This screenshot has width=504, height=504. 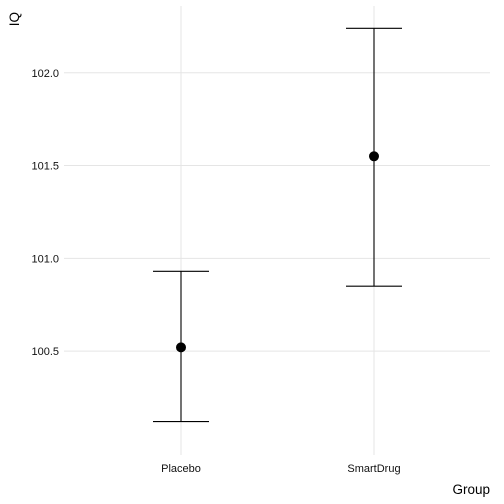 What do you see at coordinates (45, 352) in the screenshot?
I see `y-tick-label: 100.5` at bounding box center [45, 352].